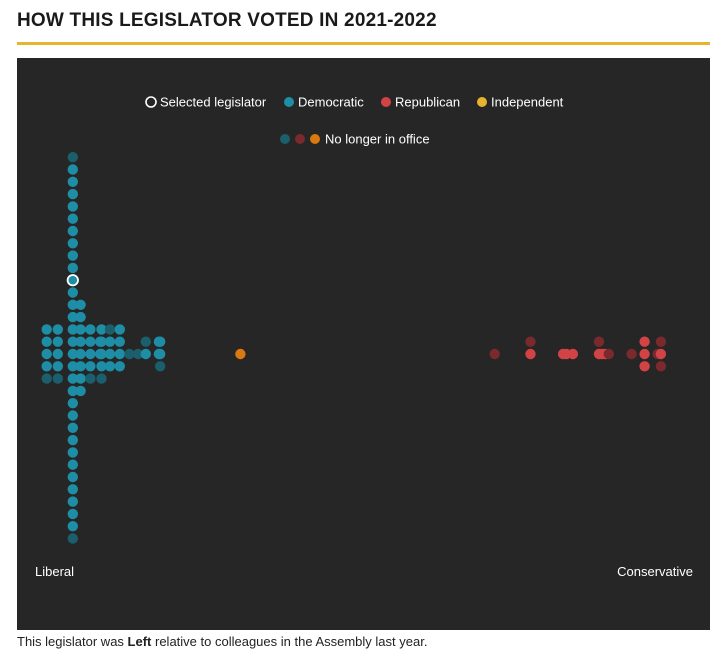 The height and width of the screenshot is (659, 720). I want to click on axis-label-liberal: Liberal, so click(54, 571).